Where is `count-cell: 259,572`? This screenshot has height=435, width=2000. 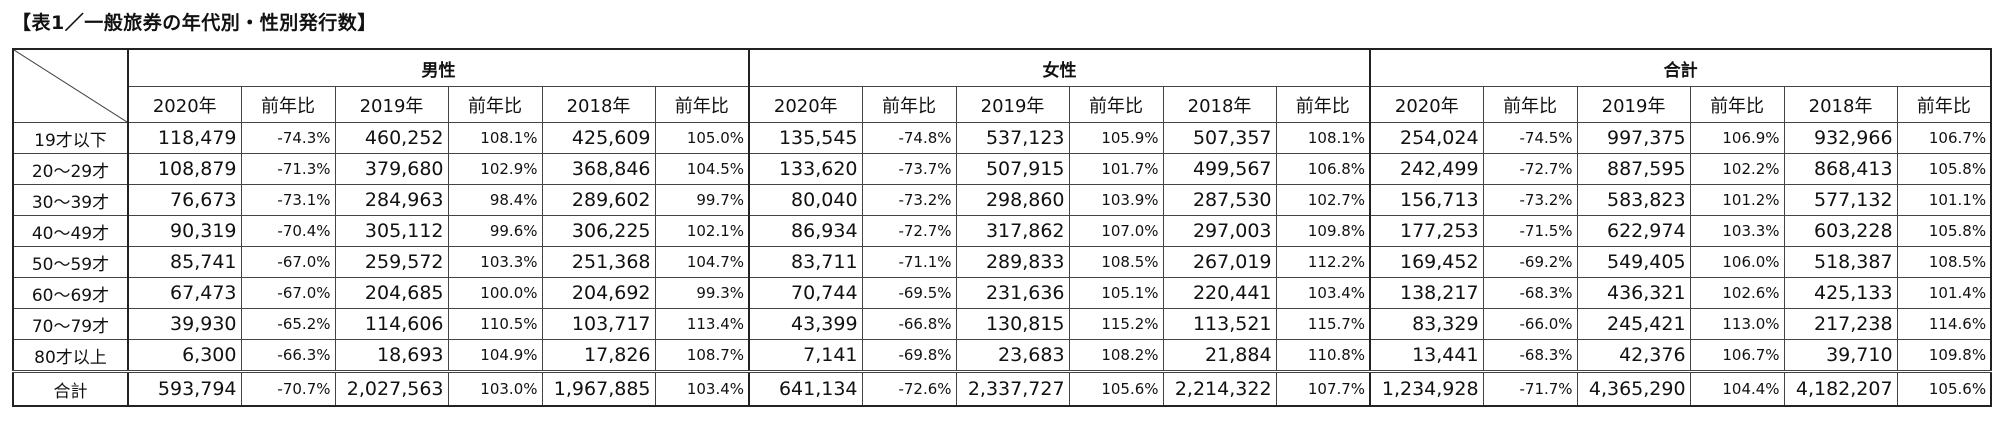 count-cell: 259,572 is located at coordinates (391, 262).